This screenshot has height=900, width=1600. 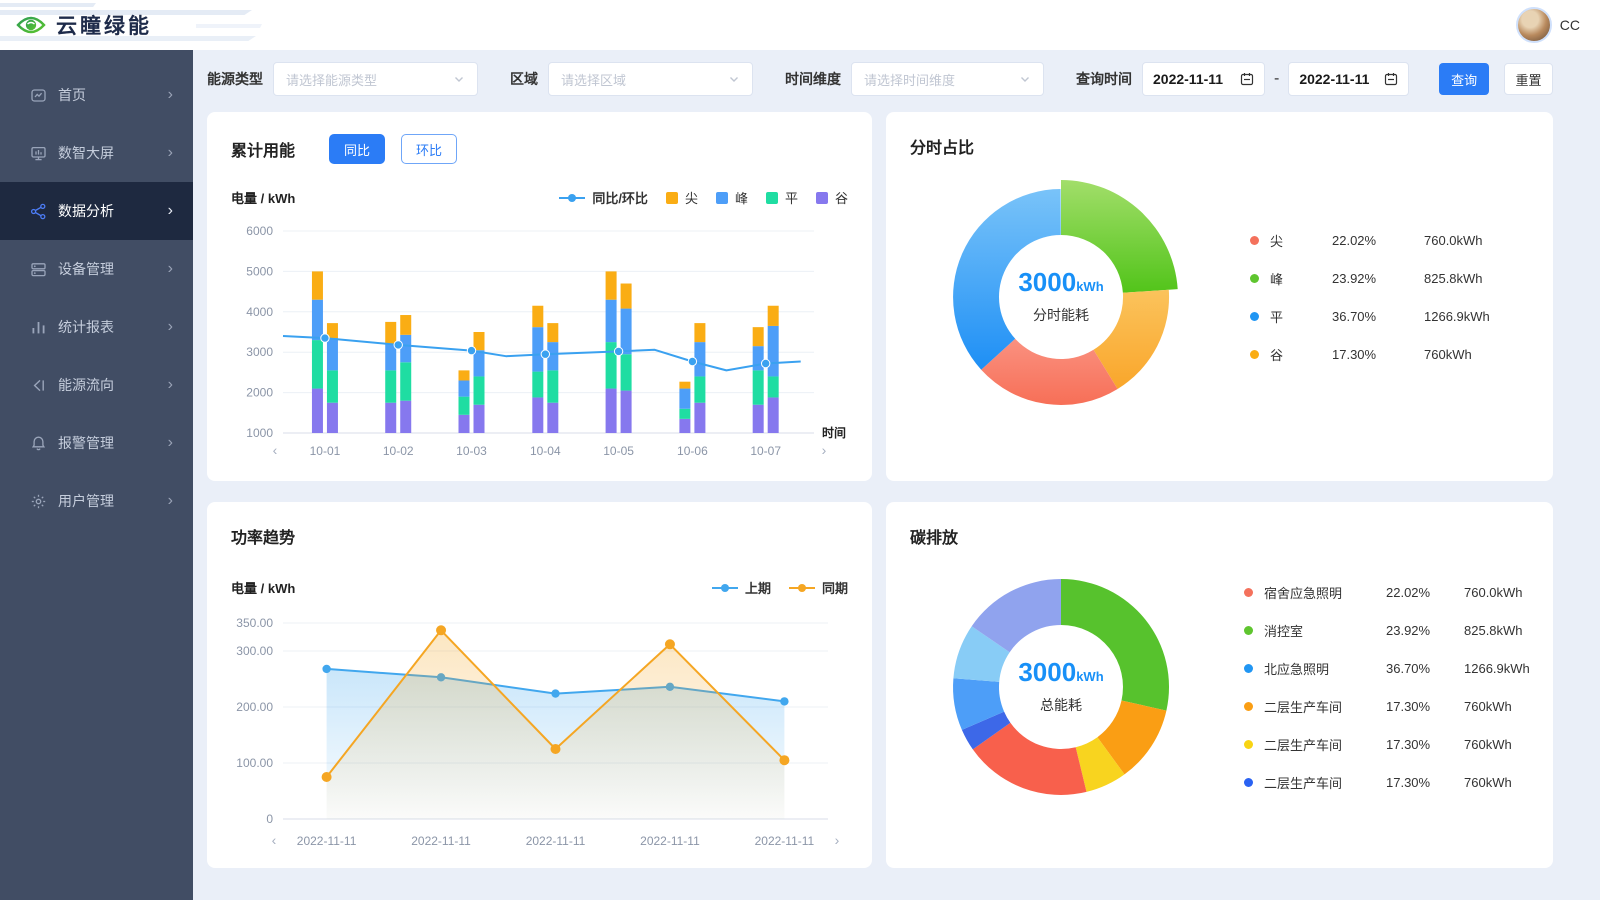 I want to click on sidebar-item-gear: 用户管理 ›, so click(x=96, y=501).